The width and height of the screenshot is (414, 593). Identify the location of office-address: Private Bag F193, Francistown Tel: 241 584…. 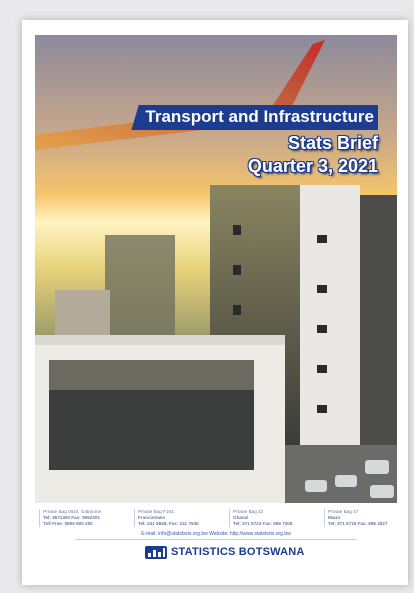
(179, 518).